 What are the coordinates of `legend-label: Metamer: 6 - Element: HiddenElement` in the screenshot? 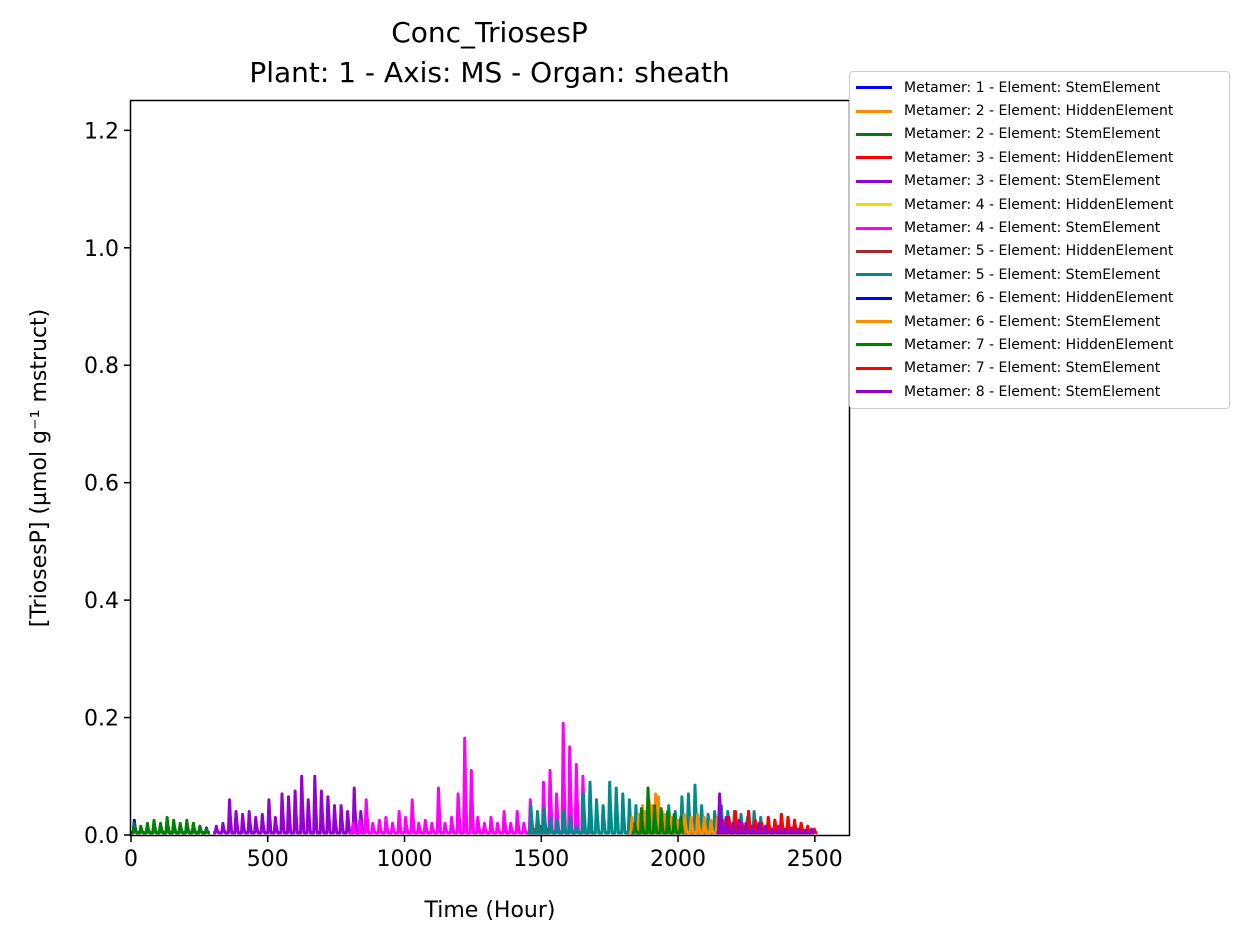 It's located at (1038, 298).